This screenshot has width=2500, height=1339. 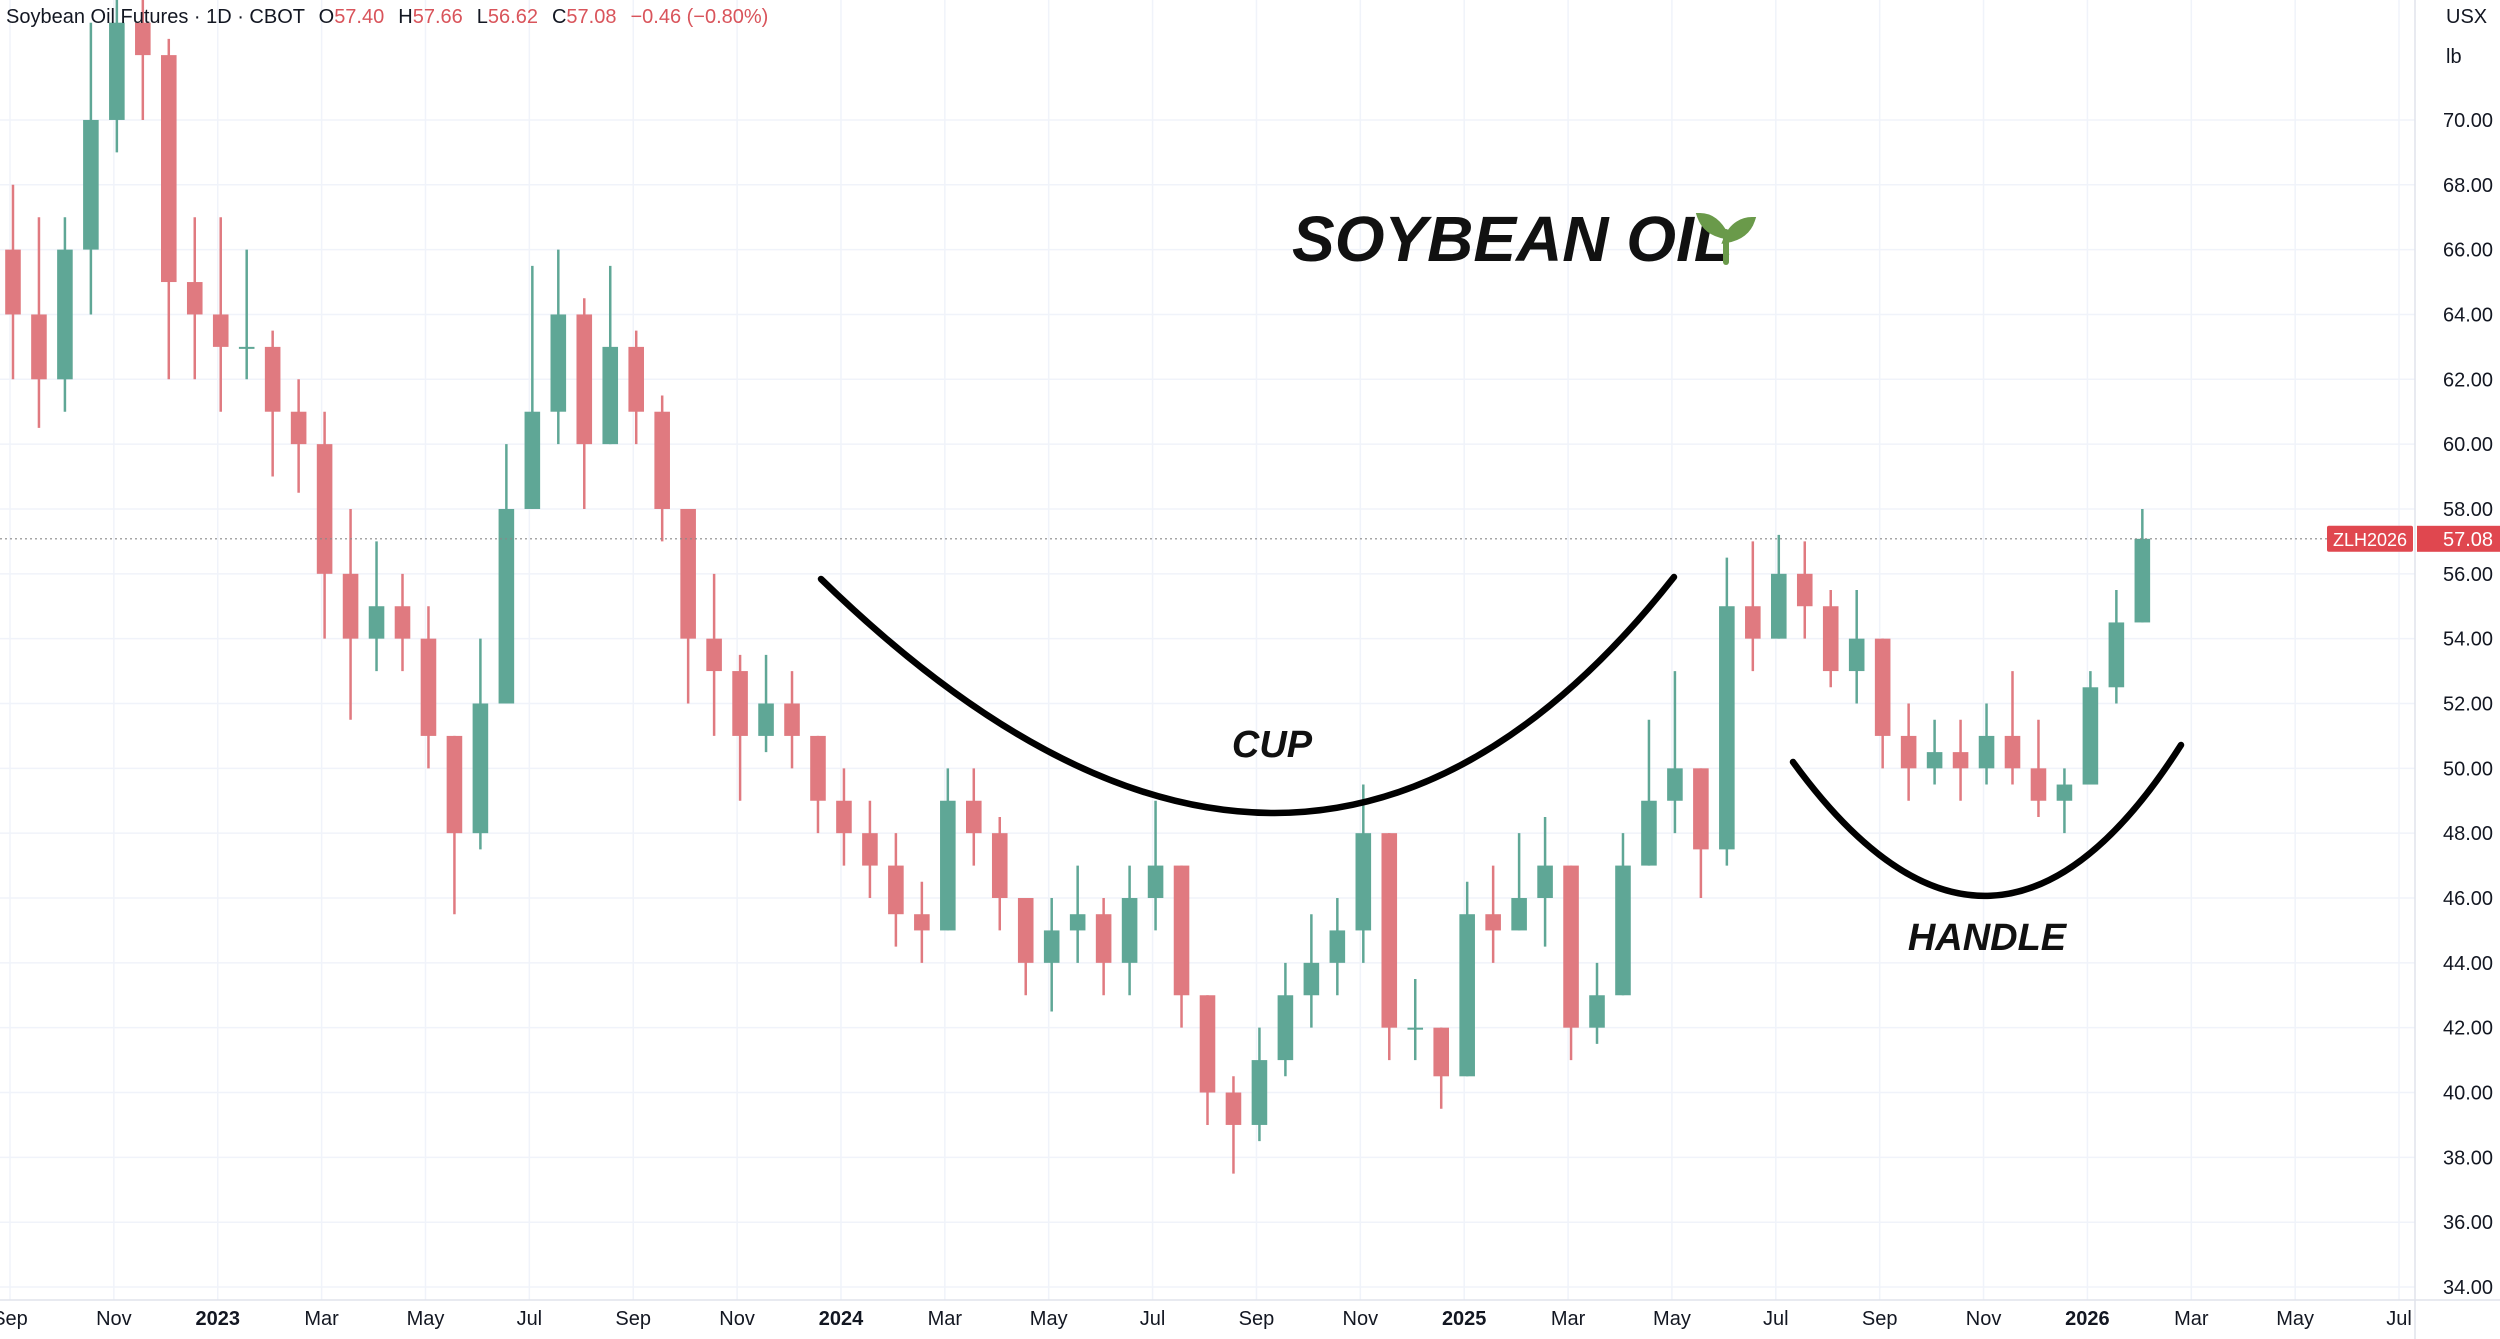 I want to click on cup-curve, so click(x=1247, y=695).